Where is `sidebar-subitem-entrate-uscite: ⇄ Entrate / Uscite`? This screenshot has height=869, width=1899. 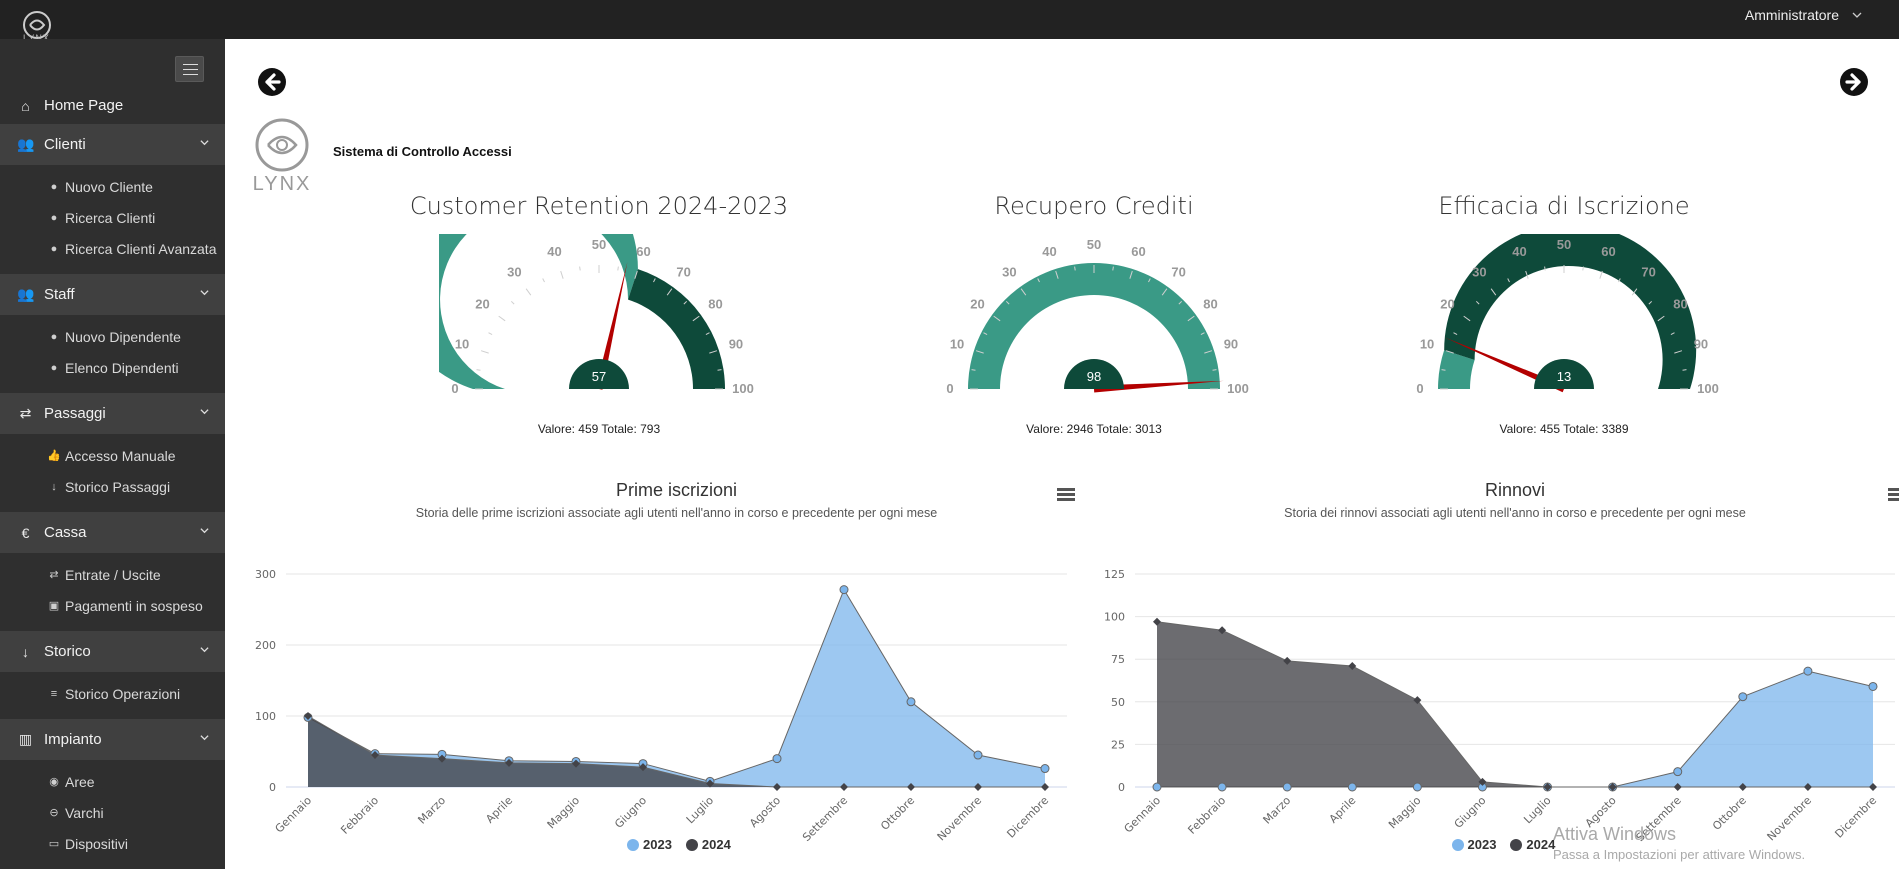 sidebar-subitem-entrate-uscite: ⇄ Entrate / Uscite is located at coordinates (112, 574).